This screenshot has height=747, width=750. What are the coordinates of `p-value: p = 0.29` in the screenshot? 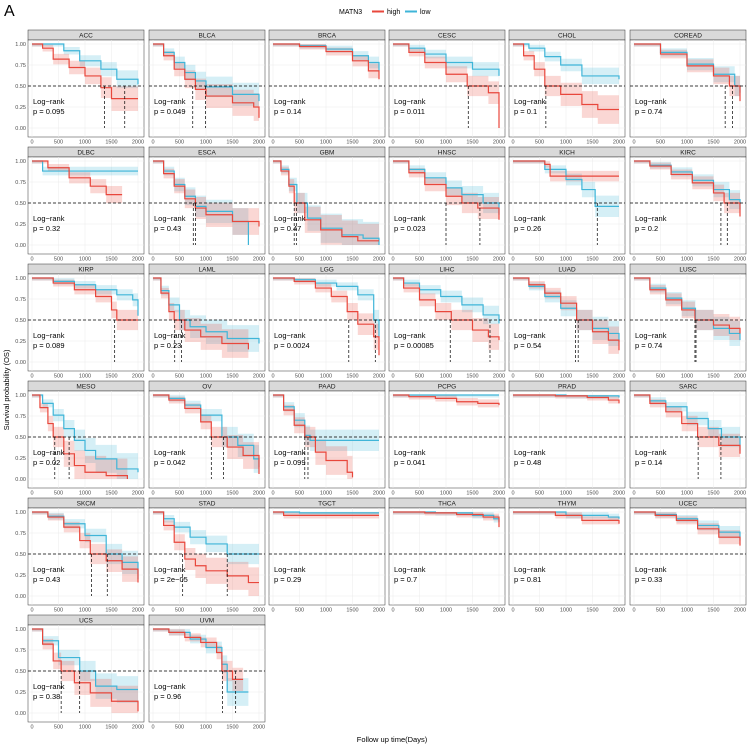 It's located at (287, 579).